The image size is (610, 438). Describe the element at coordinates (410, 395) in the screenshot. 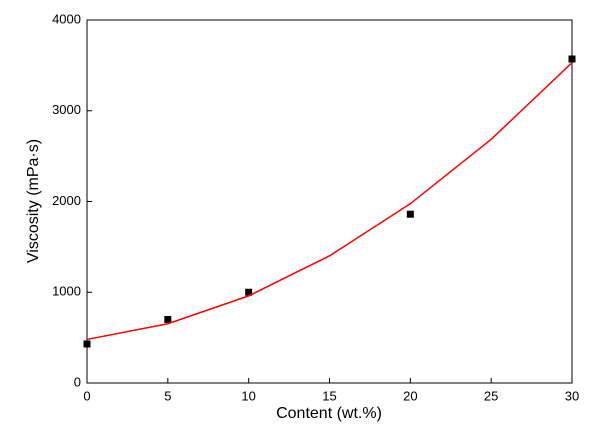

I see `x-tick-label: 20` at that location.